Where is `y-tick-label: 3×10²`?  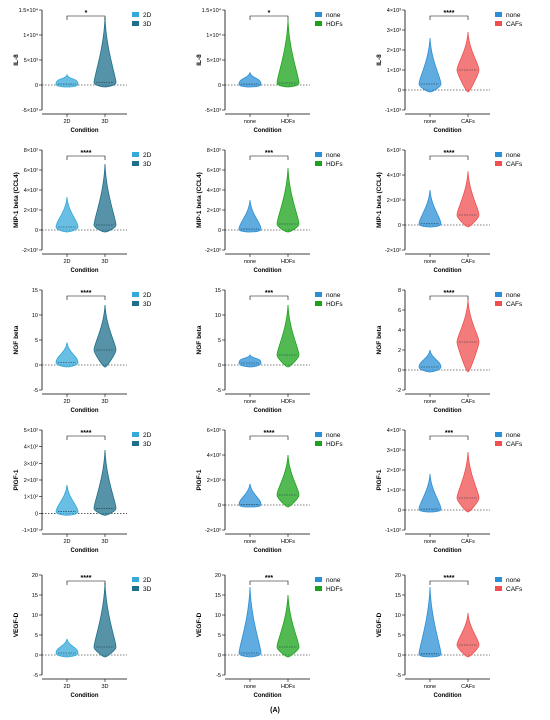
y-tick-label: 3×10² is located at coordinates (31, 464).